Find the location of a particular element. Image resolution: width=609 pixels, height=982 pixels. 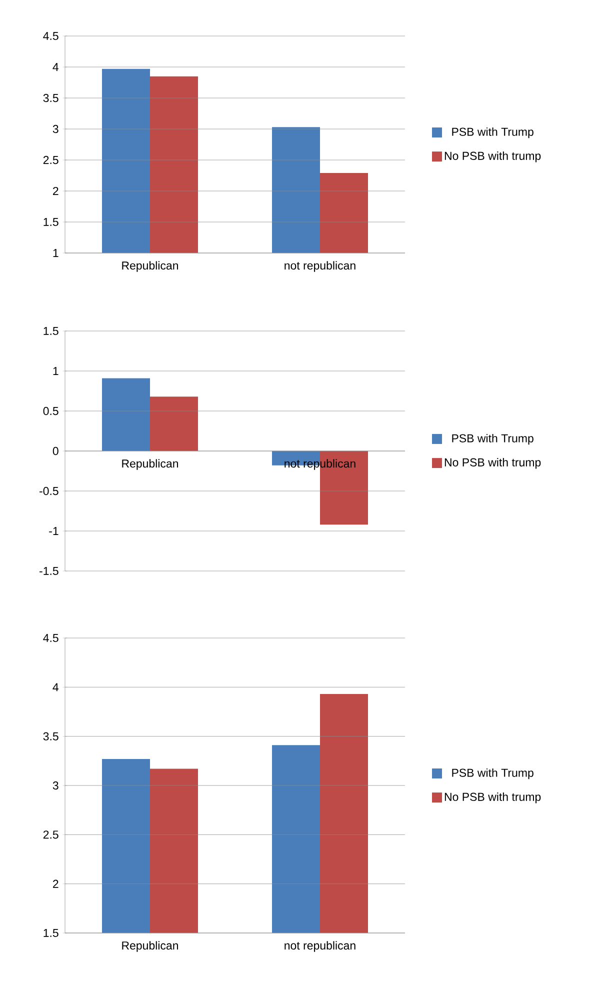

y-tick-label: -1 is located at coordinates (53, 531).